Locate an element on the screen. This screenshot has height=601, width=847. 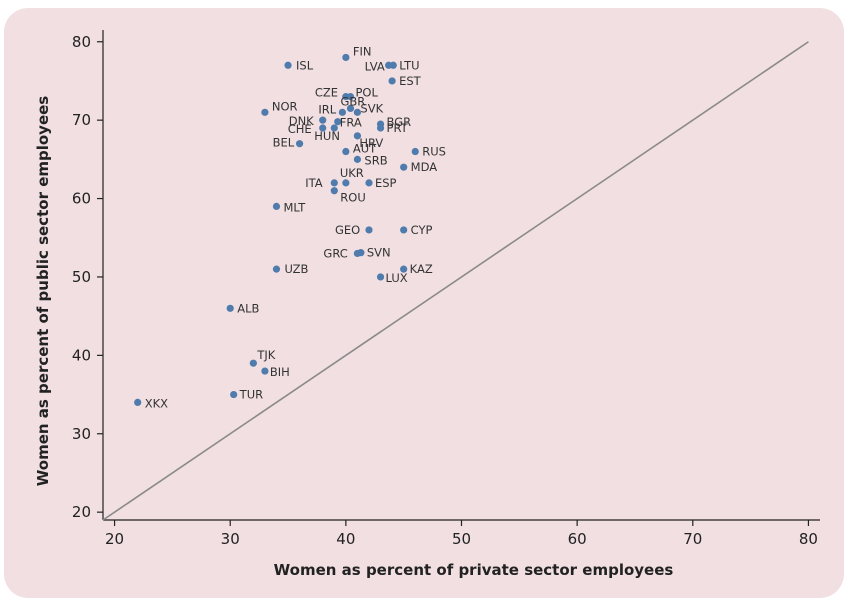
point-label-pol: POL is located at coordinates (366, 93).